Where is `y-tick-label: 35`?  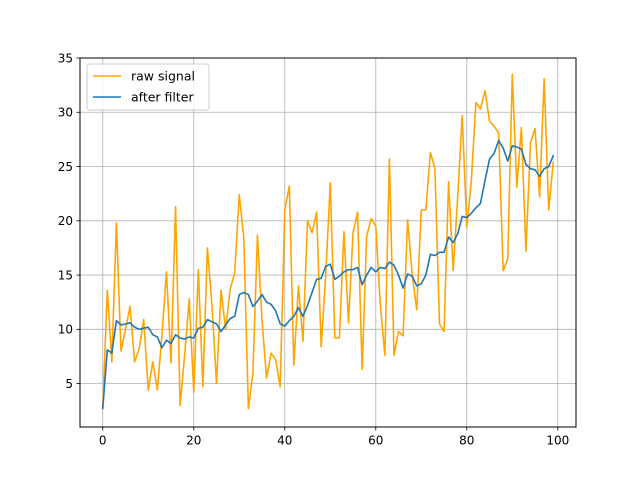 y-tick-label: 35 is located at coordinates (65, 58).